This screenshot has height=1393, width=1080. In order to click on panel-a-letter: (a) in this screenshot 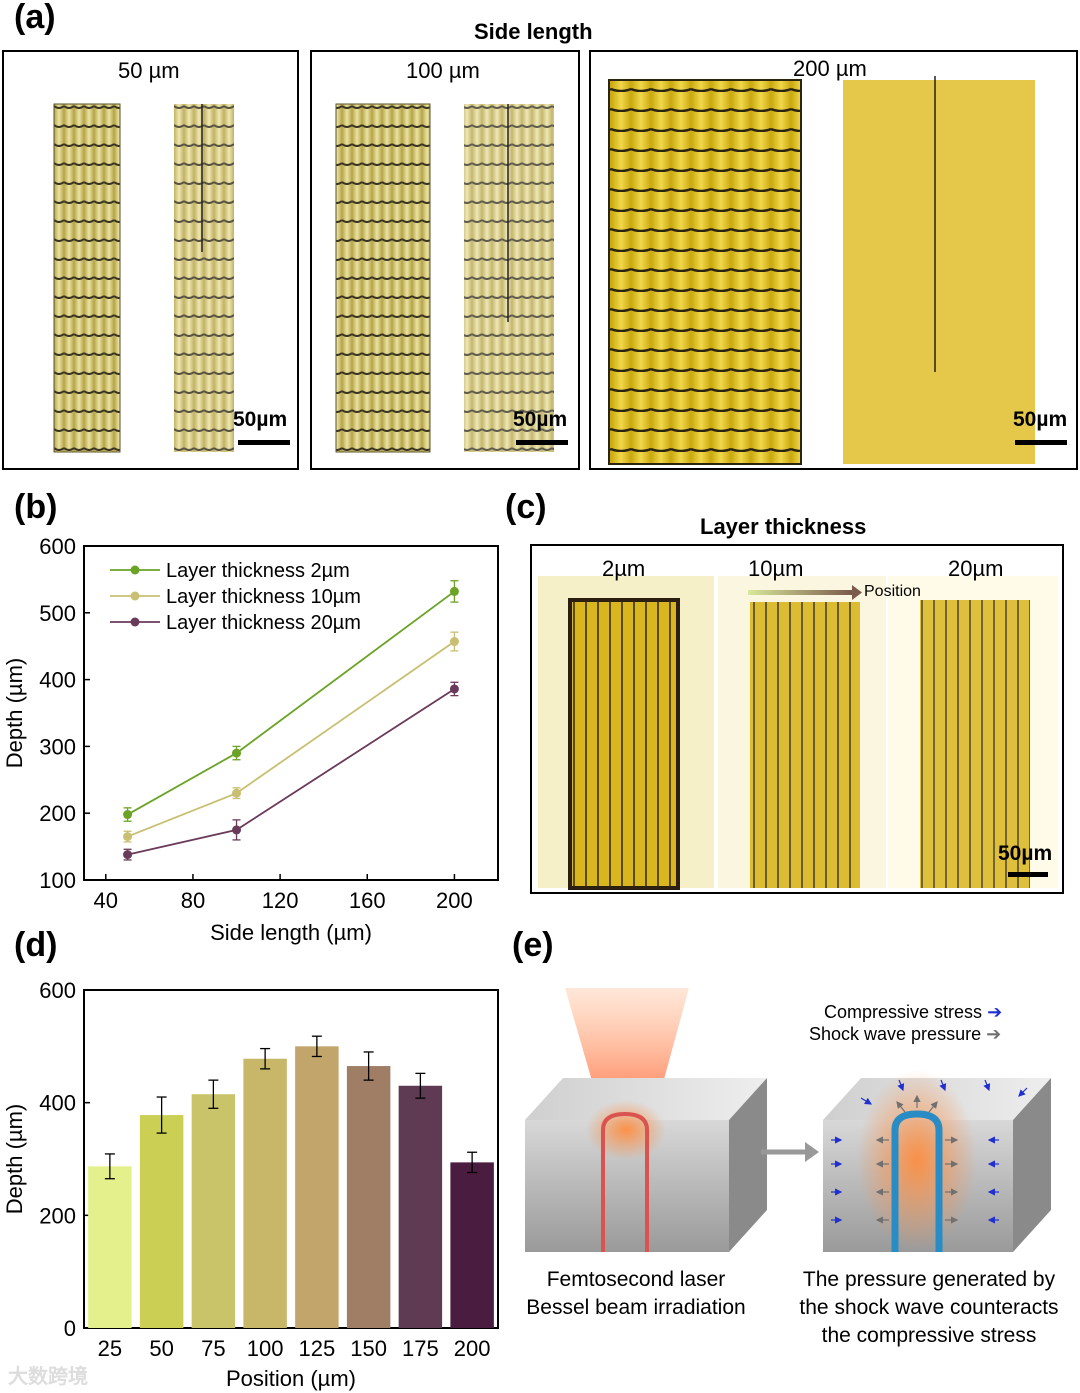, I will do `click(35, 18)`.